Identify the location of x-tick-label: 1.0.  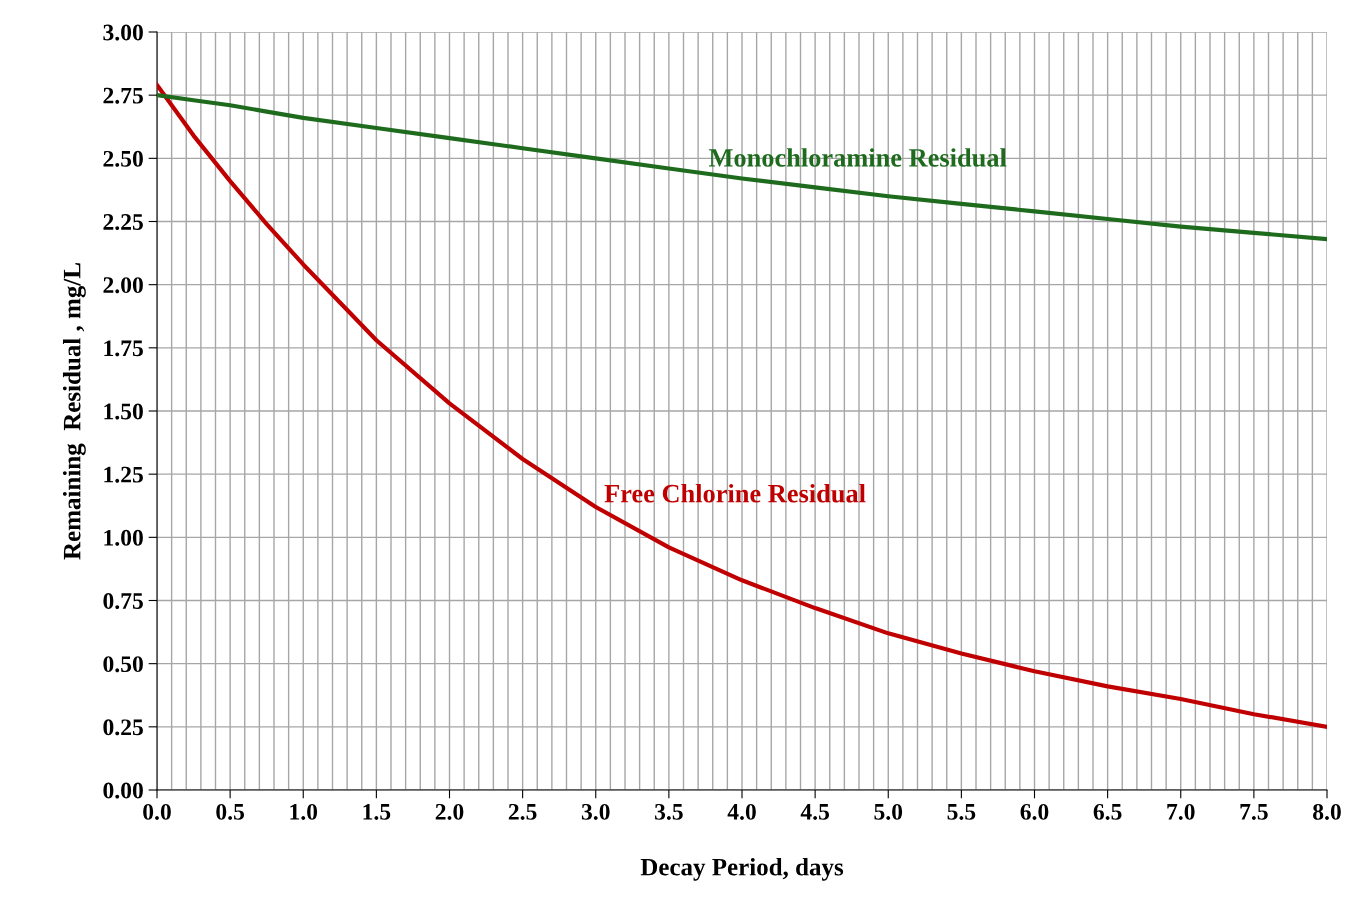
(304, 811).